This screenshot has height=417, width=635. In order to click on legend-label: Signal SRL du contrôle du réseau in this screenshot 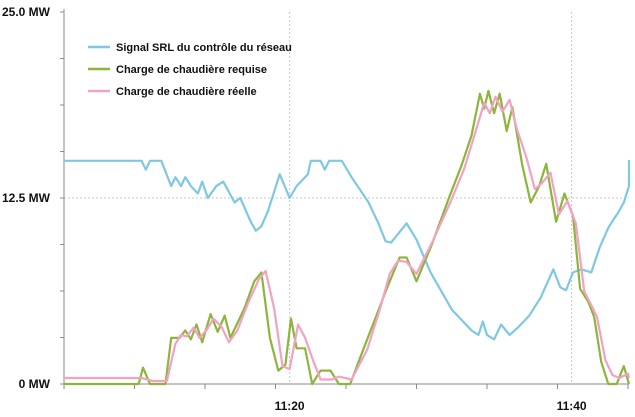, I will do `click(204, 48)`.